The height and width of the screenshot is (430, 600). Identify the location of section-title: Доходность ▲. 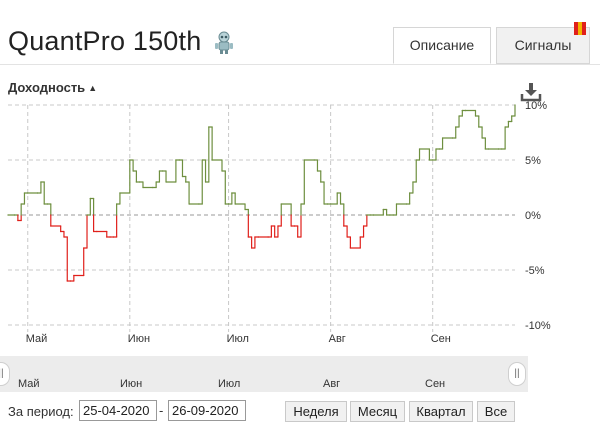
(52, 87).